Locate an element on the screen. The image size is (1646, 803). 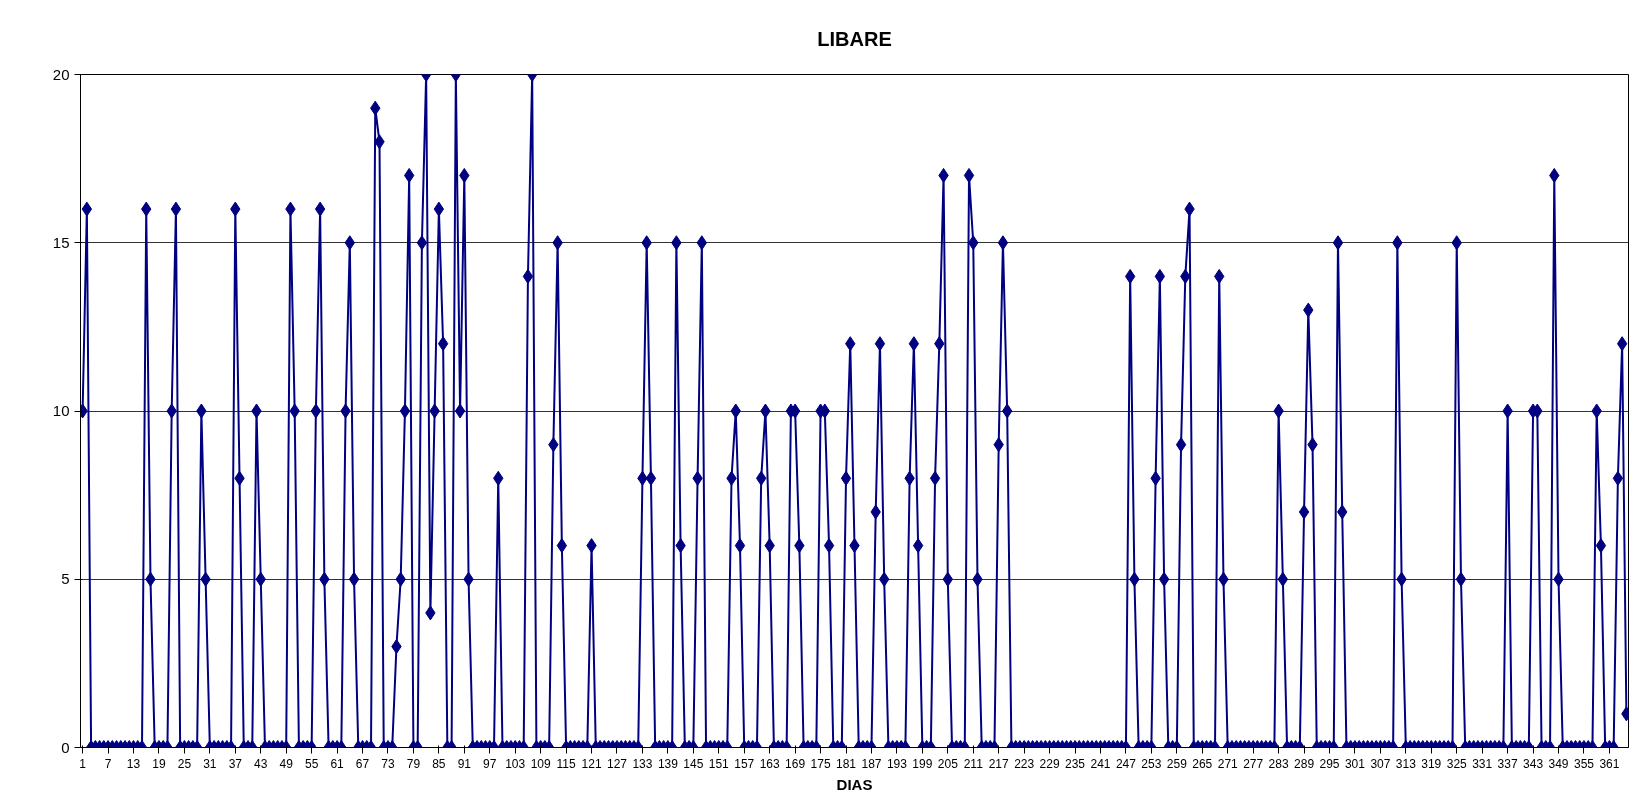
x-tick-label: 217 is located at coordinates (999, 763).